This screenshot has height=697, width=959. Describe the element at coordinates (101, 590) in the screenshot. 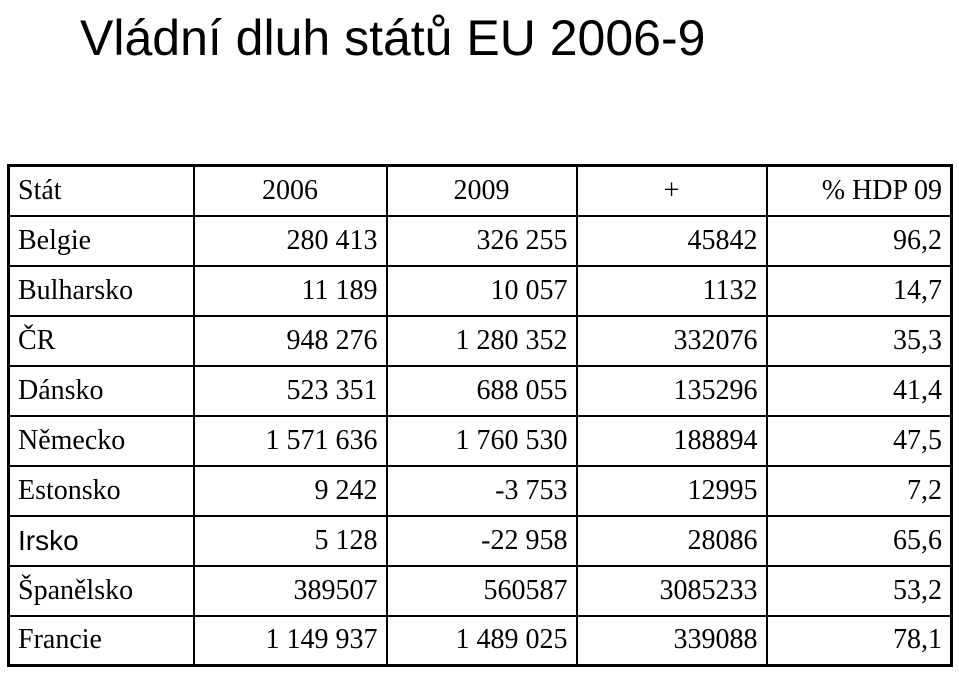

I see `country-cell: Španělsko` at that location.